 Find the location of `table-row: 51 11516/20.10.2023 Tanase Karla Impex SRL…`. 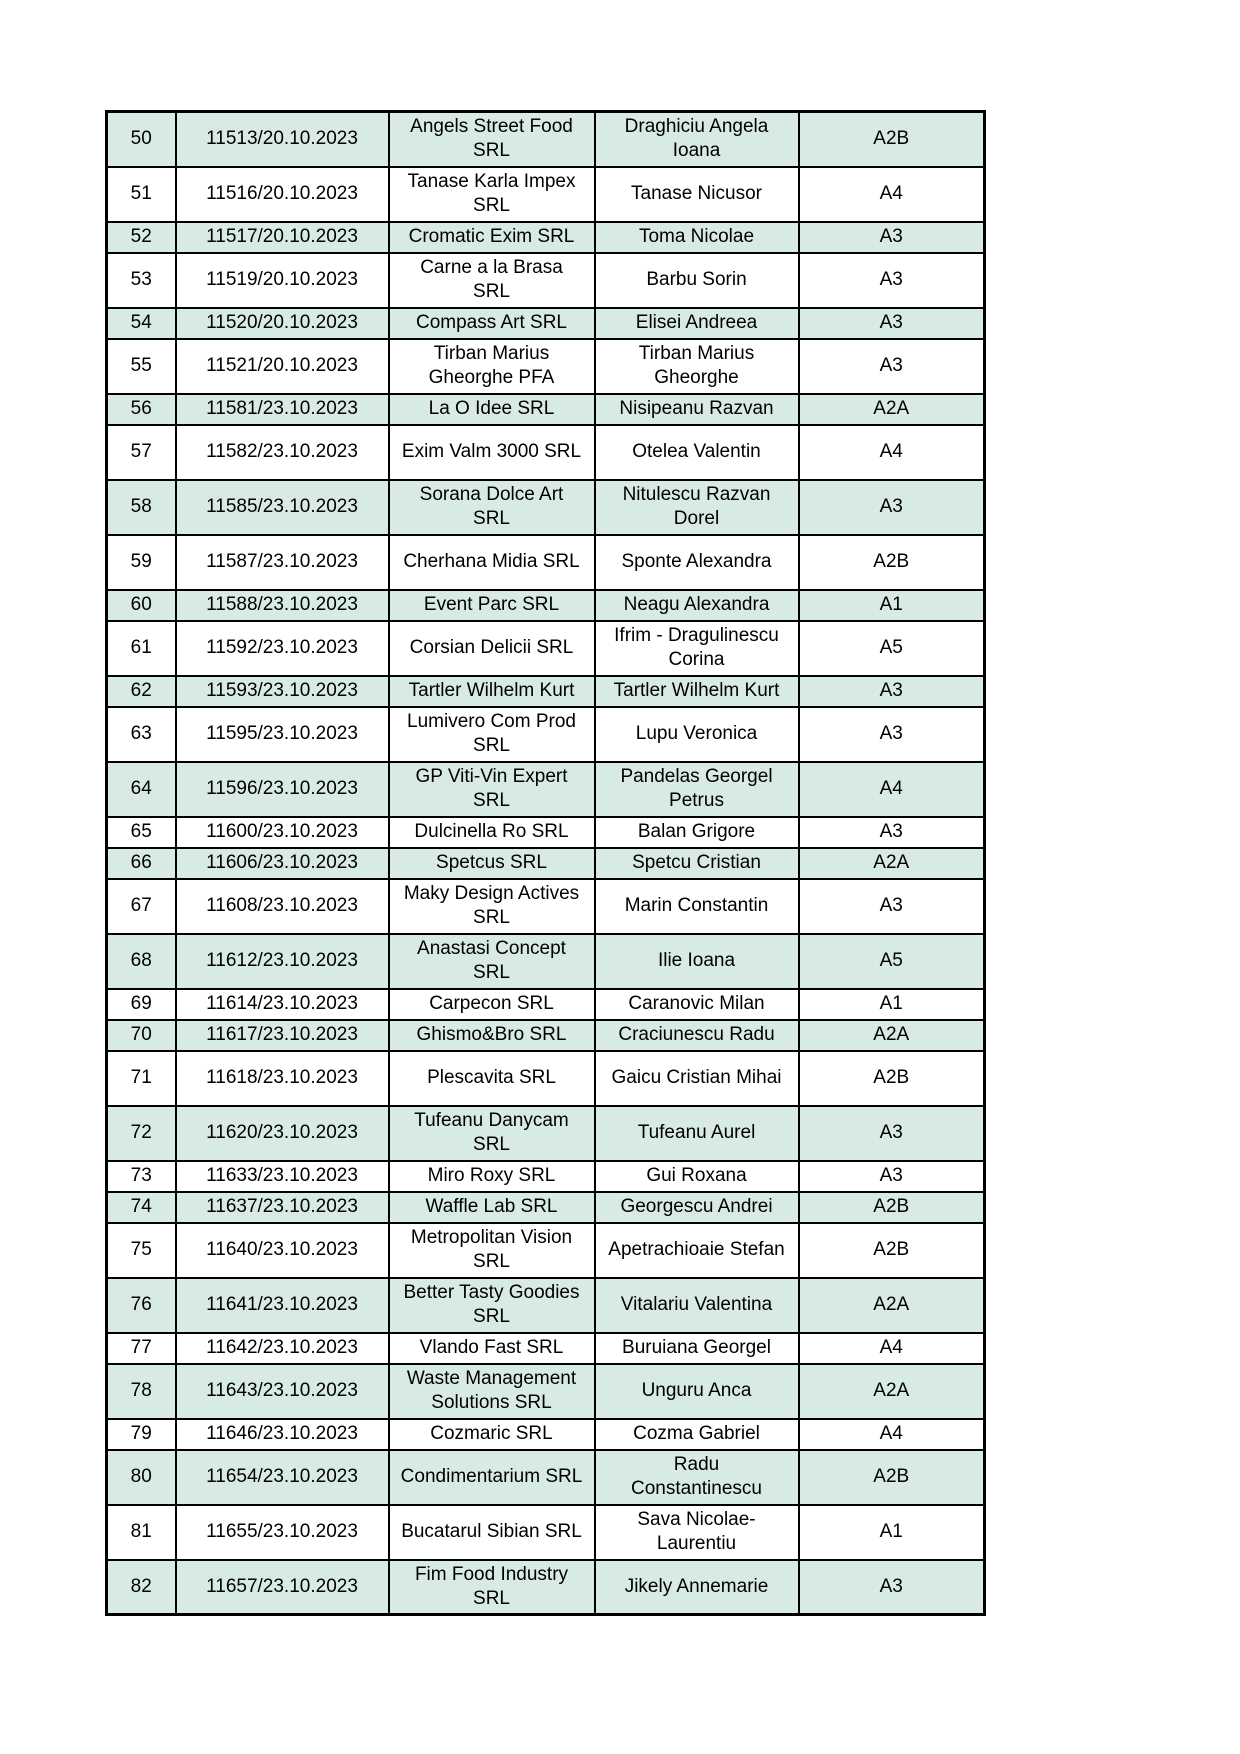

table-row: 51 11516/20.10.2023 Tanase Karla Impex SRL… is located at coordinates (545, 194).